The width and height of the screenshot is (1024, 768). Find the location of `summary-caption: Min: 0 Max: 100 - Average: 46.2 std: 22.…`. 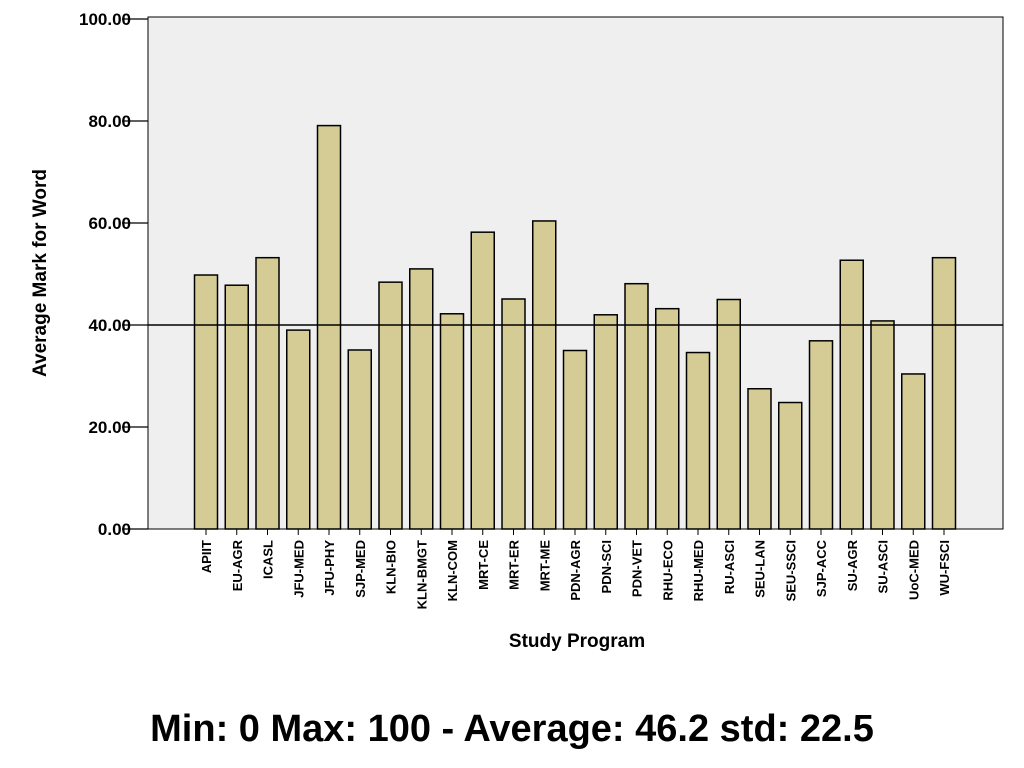

summary-caption: Min: 0 Max: 100 - Average: 46.2 std: 22.… is located at coordinates (512, 729).